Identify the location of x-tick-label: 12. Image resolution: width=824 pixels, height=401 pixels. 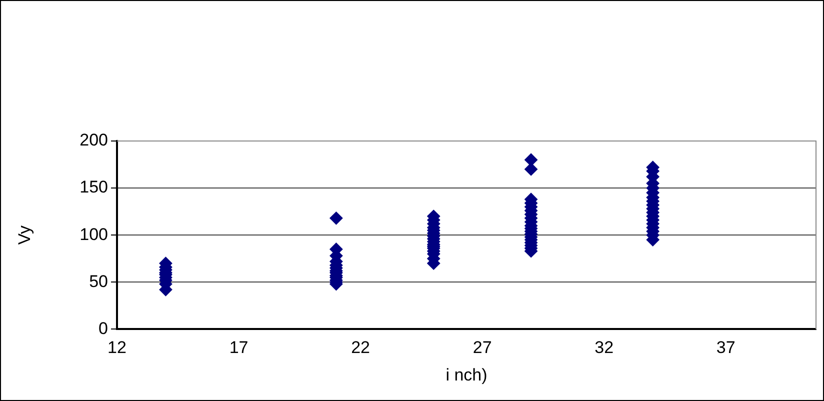
(117, 348).